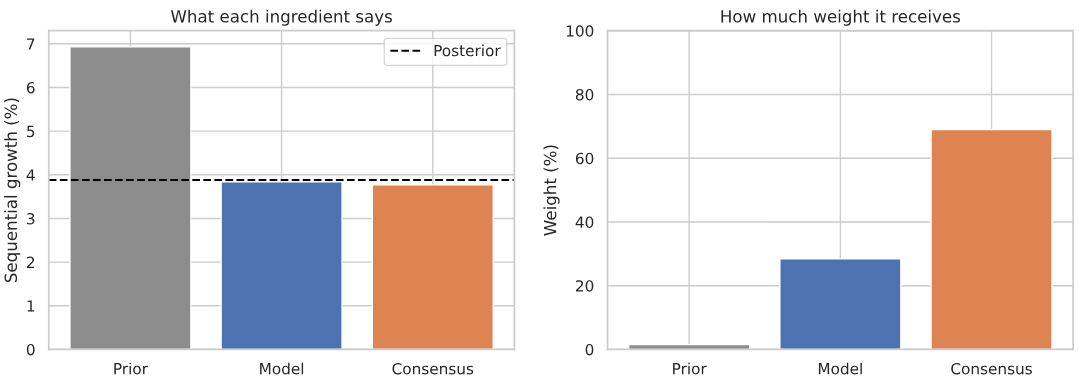 The height and width of the screenshot is (384, 1084). What do you see at coordinates (30, 87) in the screenshot?
I see `y-tick-label: 6` at bounding box center [30, 87].